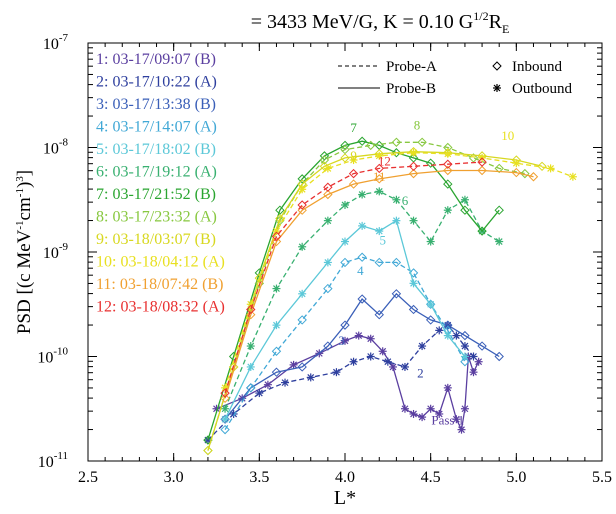 The image size is (616, 514). I want to click on annotation-label: 12, so click(384, 160).